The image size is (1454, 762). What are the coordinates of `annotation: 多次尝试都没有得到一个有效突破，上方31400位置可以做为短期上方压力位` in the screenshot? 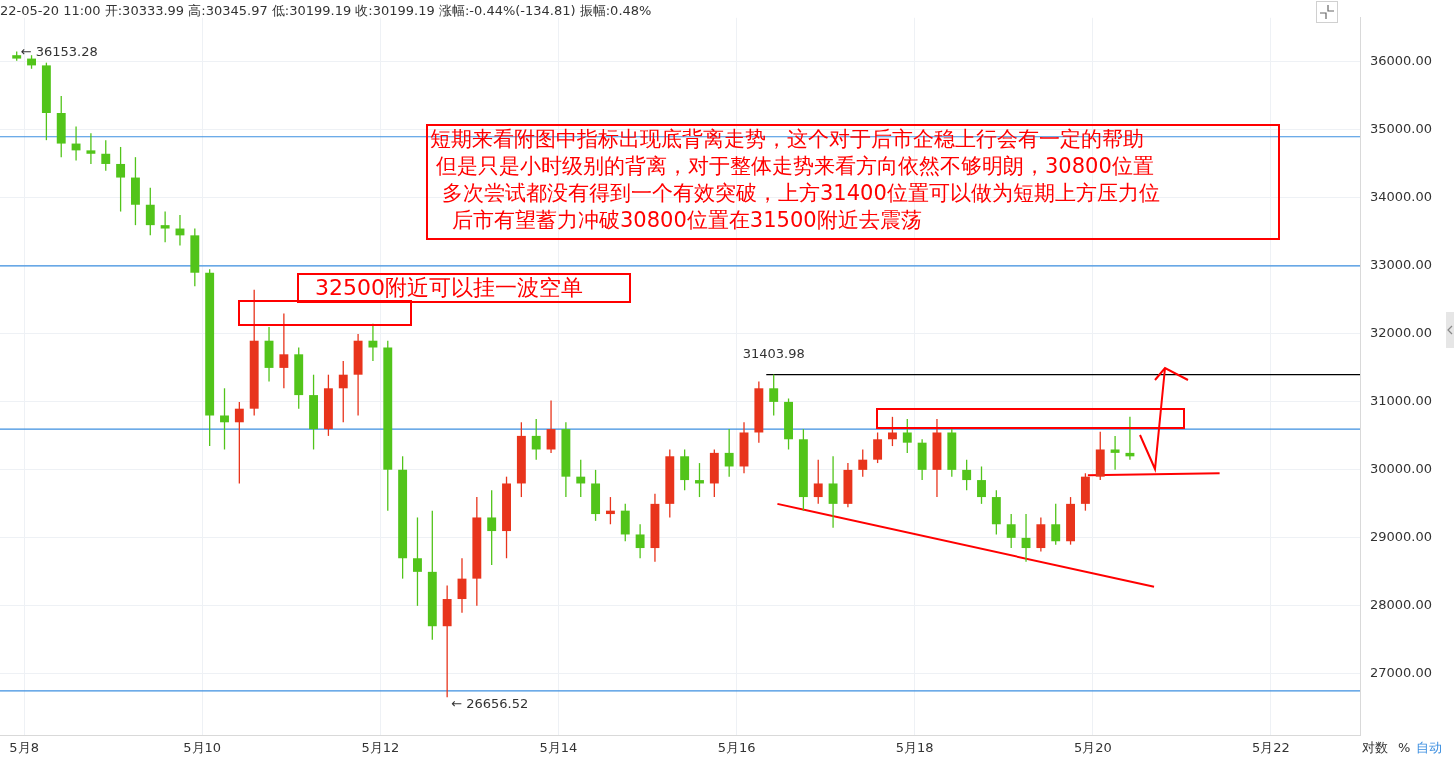 It's located at (801, 194).